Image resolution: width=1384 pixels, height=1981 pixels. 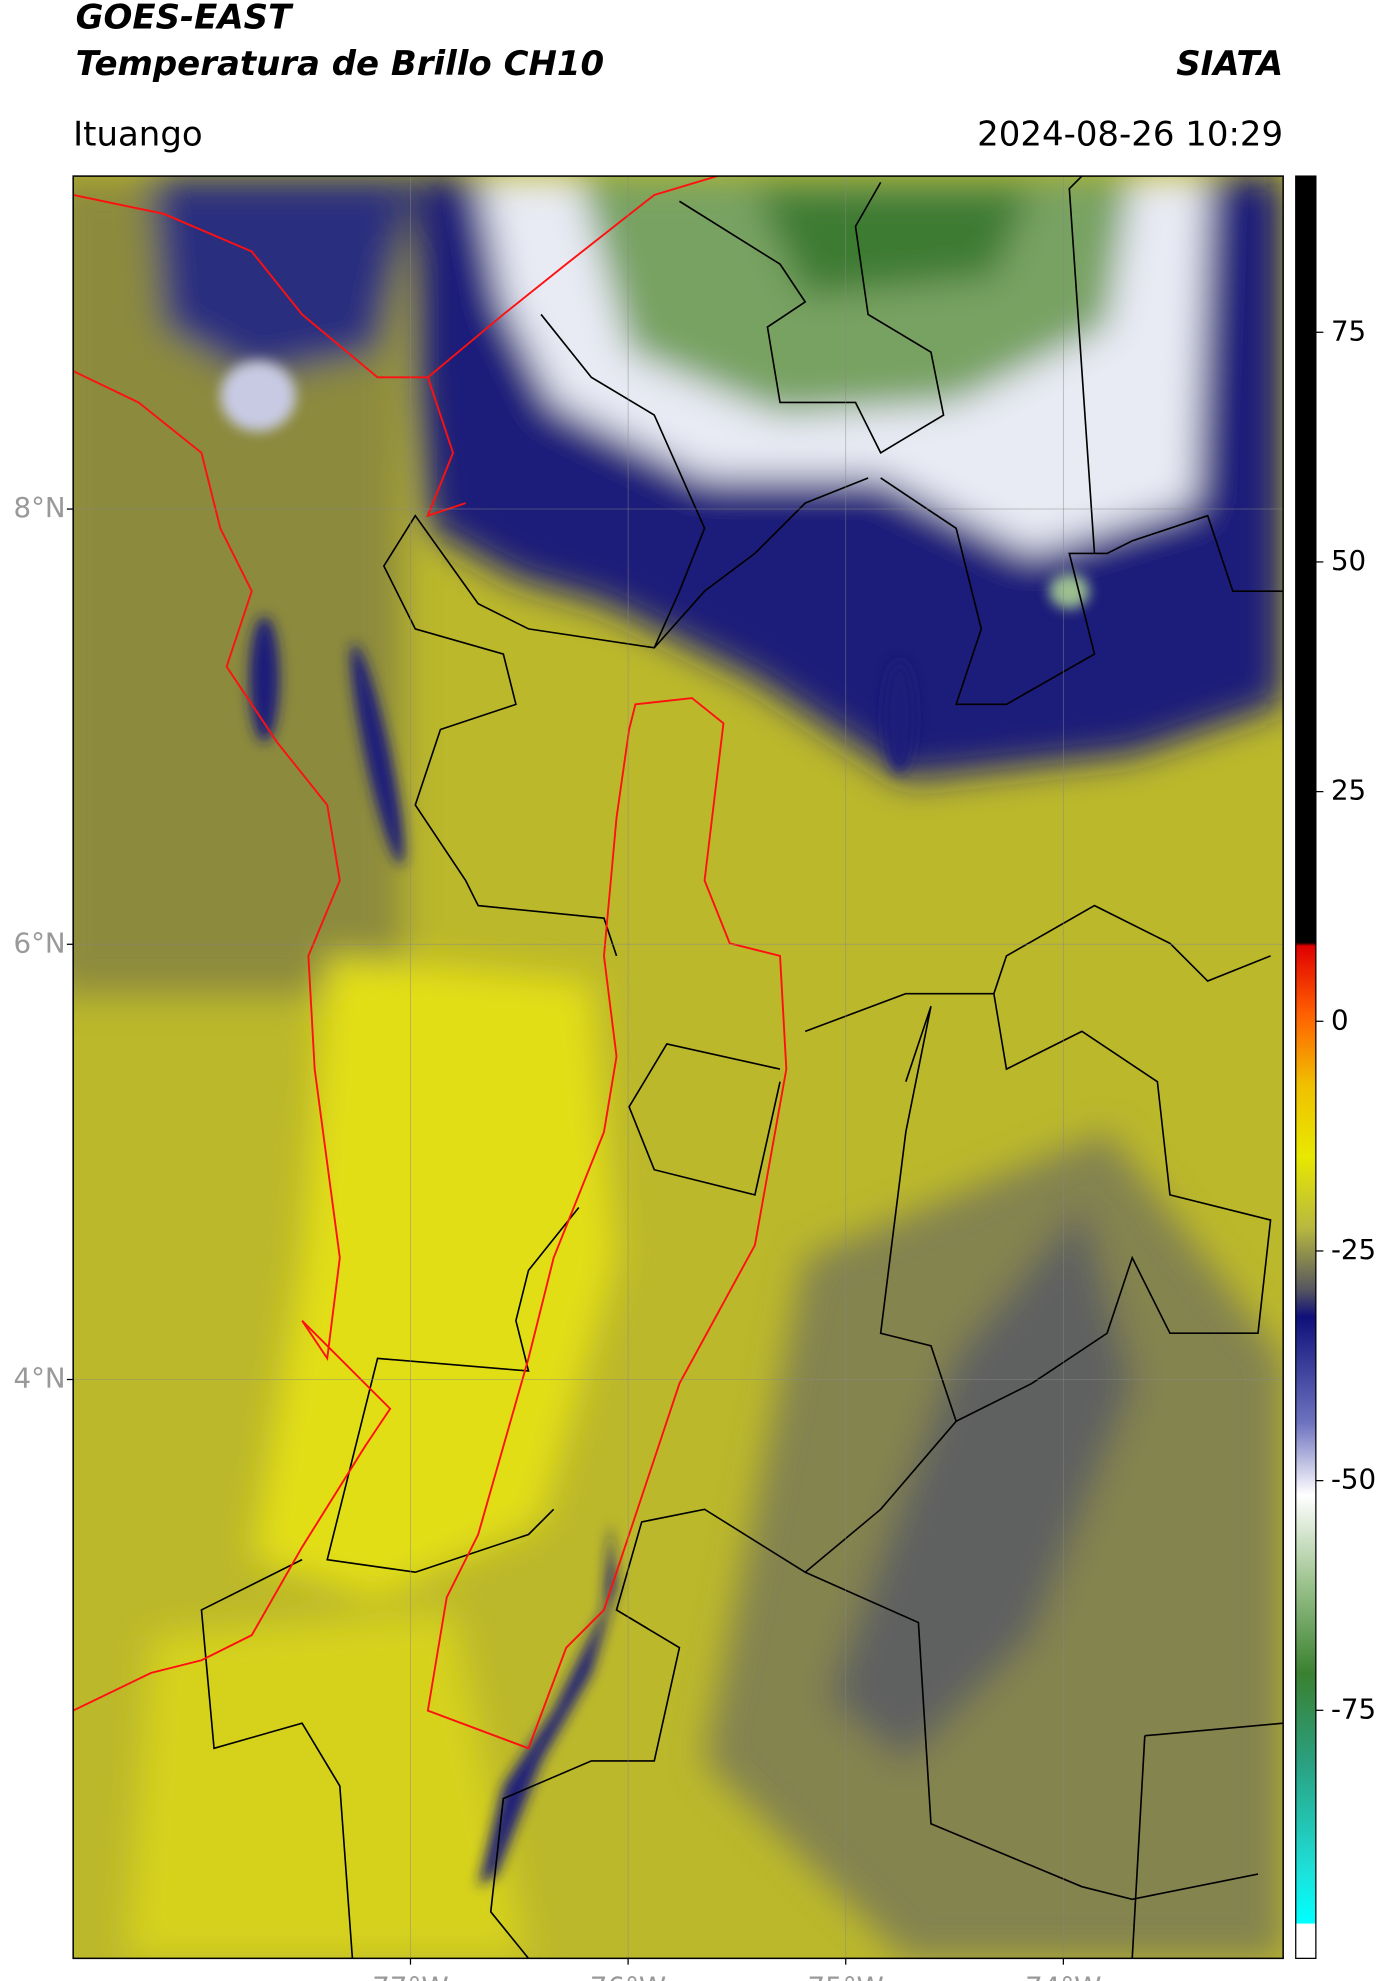 What do you see at coordinates (1229, 64) in the screenshot?
I see `source: SIATA` at bounding box center [1229, 64].